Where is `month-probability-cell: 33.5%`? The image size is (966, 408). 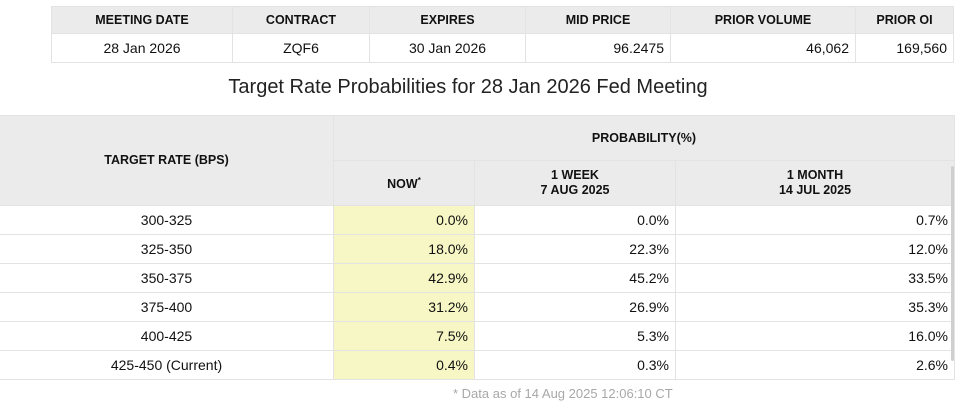
month-probability-cell: 33.5% is located at coordinates (815, 278).